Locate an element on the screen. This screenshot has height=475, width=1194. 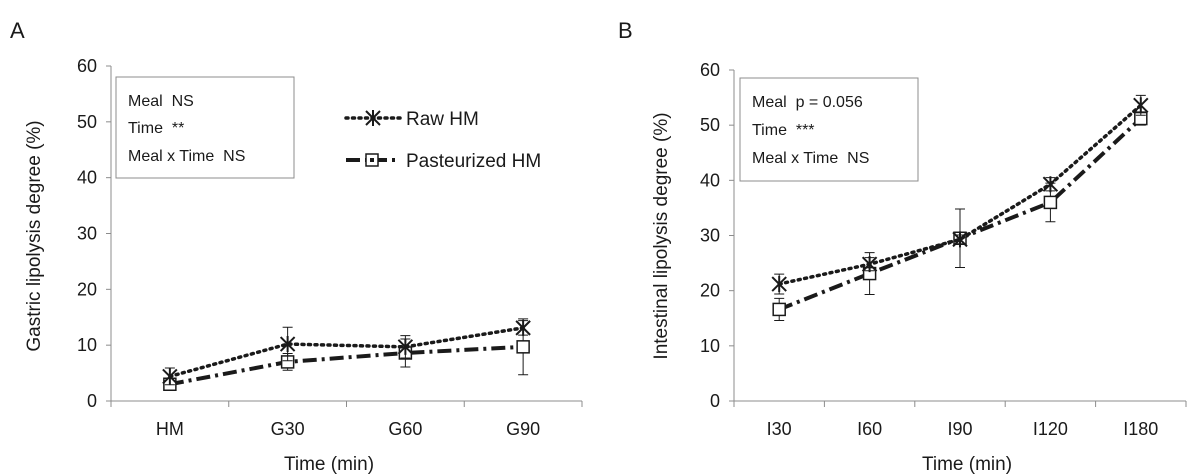
panel-a-x-ticks: HM G30 G60 G90 is located at coordinates (346, 420).